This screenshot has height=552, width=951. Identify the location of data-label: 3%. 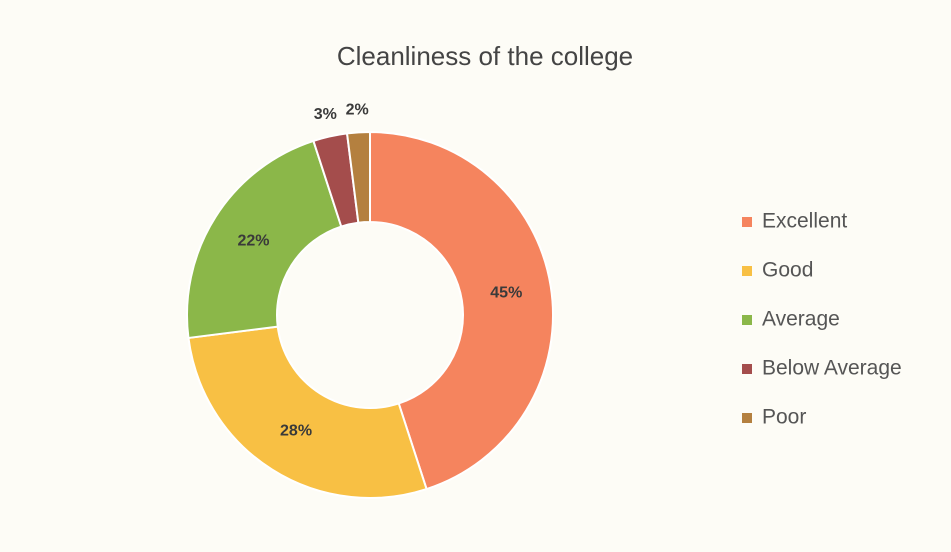
(325, 114).